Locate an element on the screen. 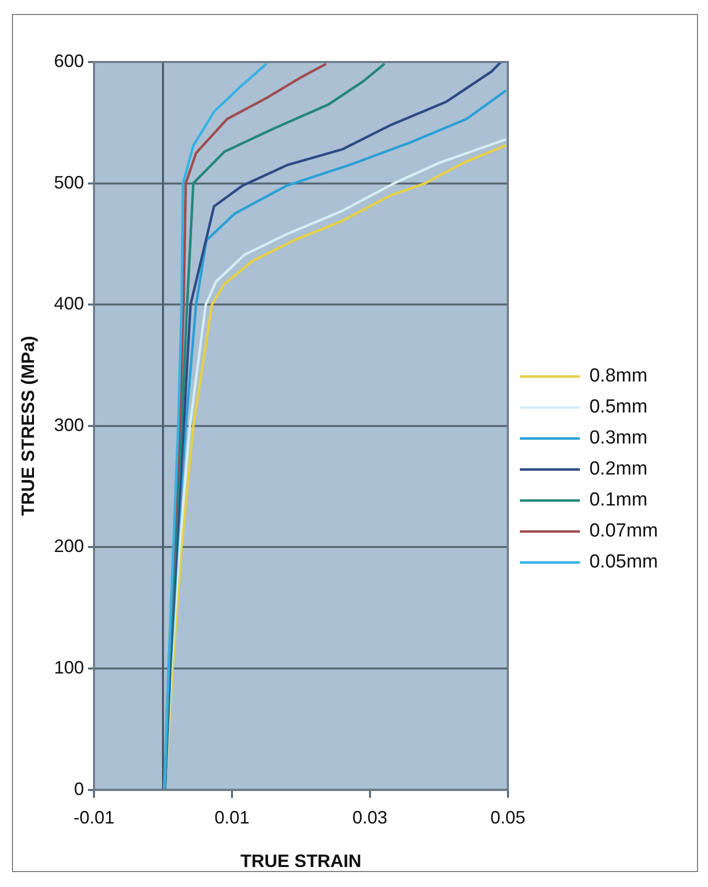  y-tick-label: 600 is located at coordinates (69, 60).